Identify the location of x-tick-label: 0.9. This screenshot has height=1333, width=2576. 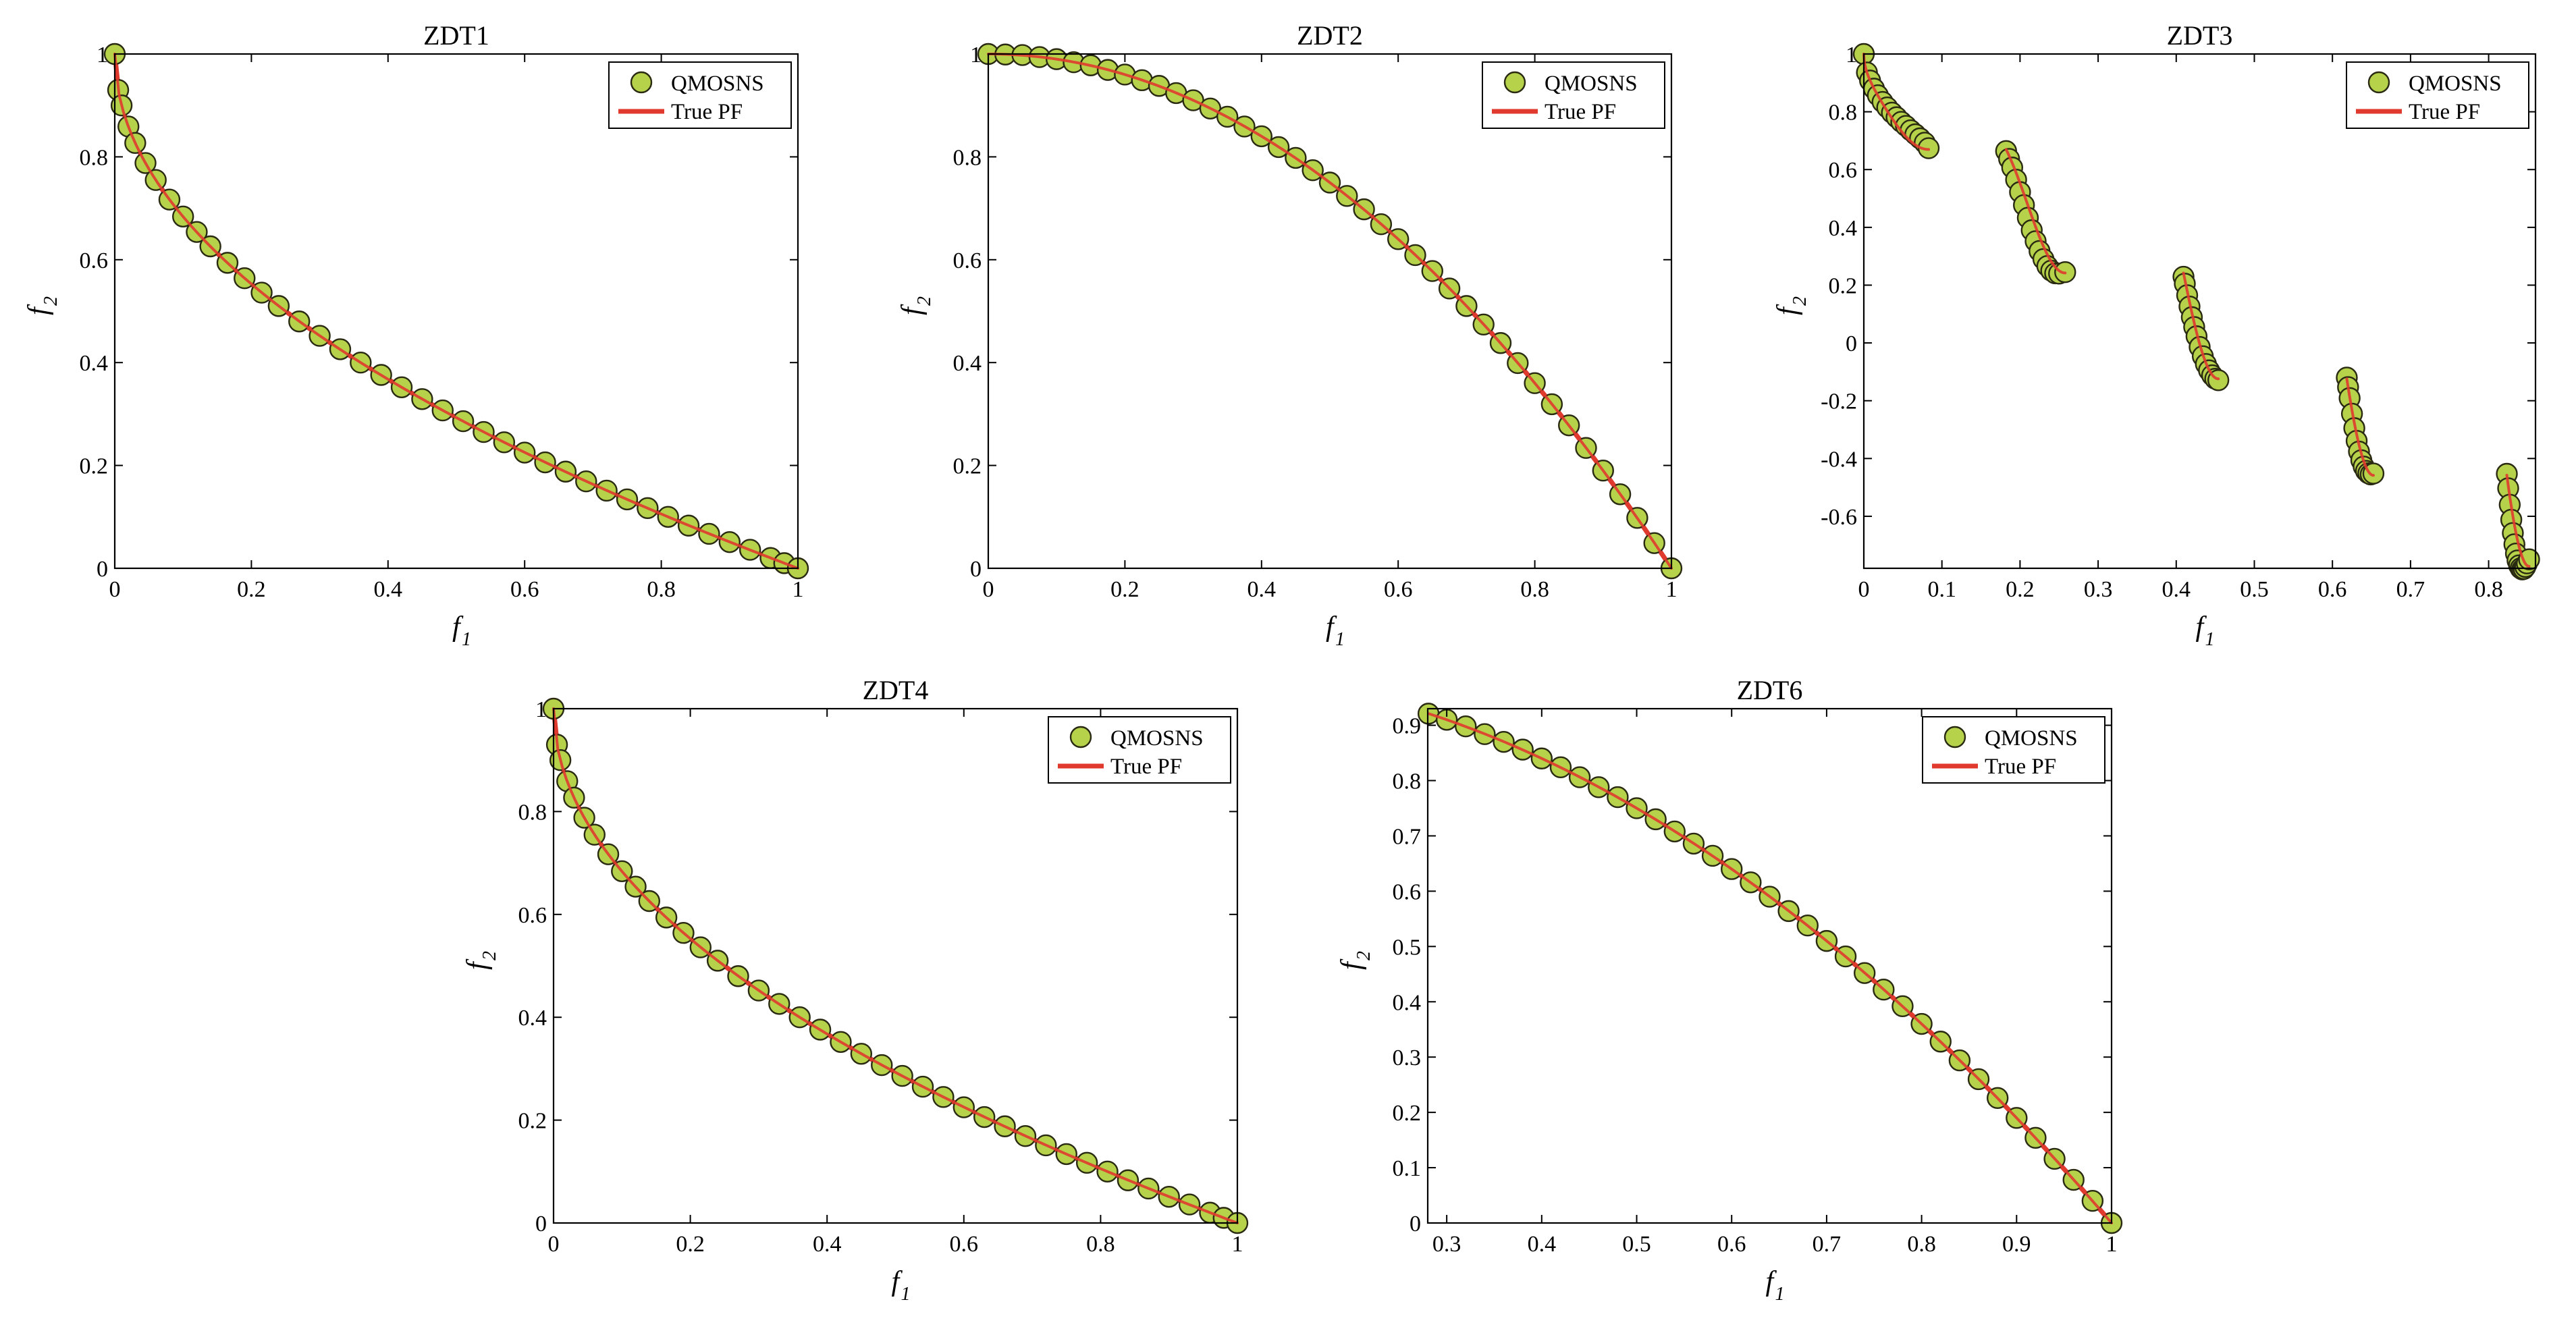
(2016, 1244).